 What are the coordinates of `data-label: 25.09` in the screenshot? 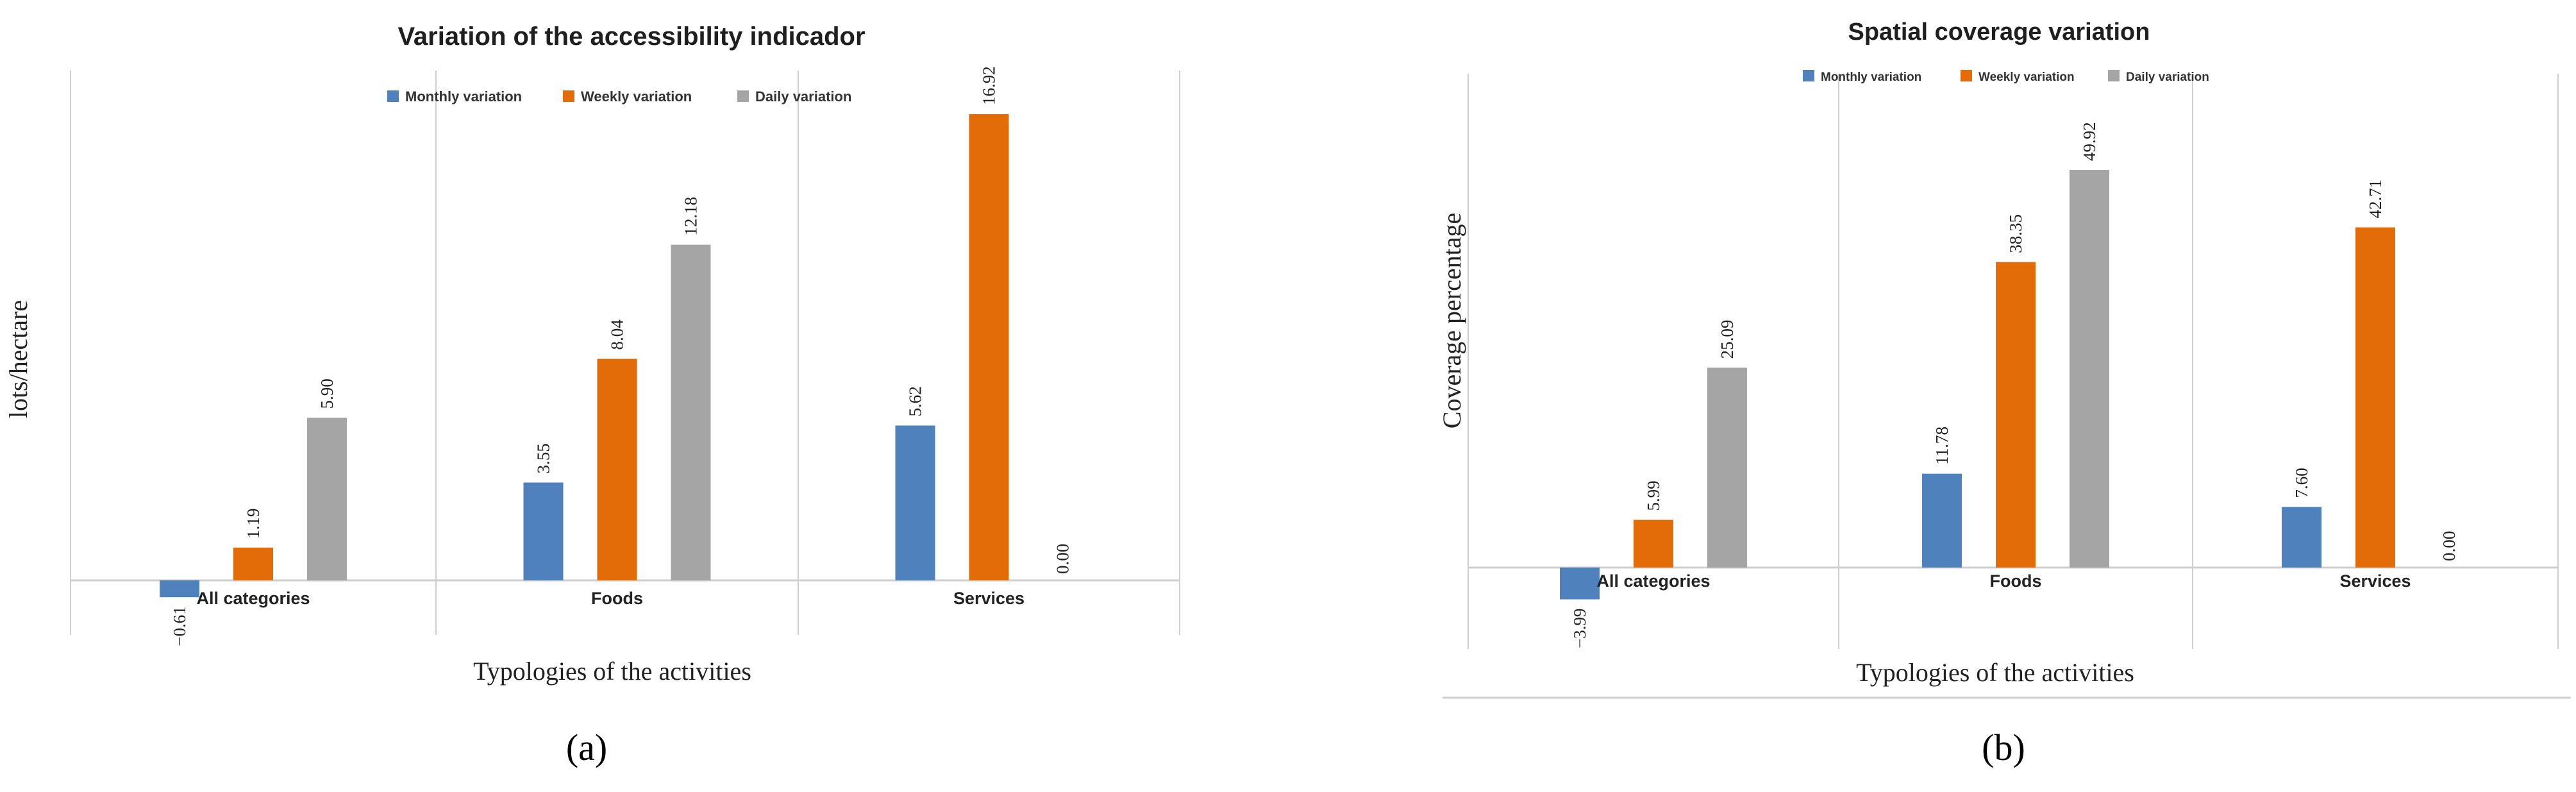 It's located at (1727, 339).